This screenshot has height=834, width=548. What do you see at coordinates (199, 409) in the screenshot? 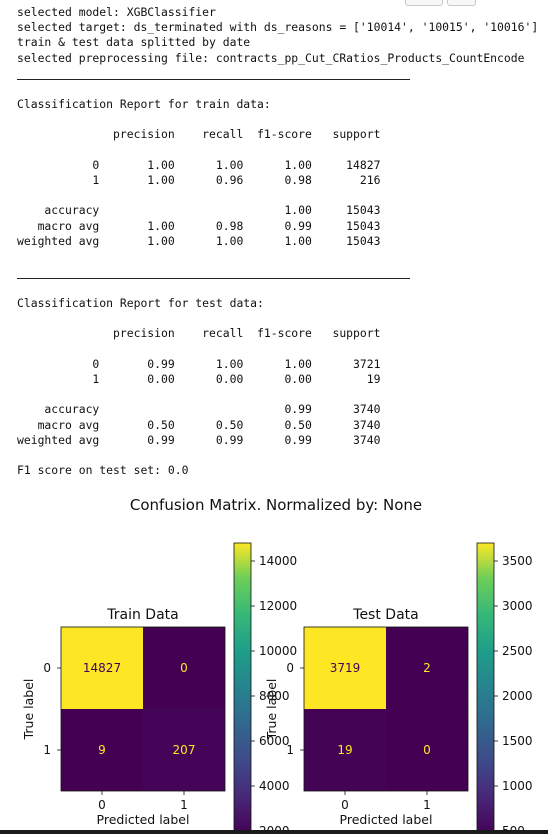
I see `test-report-accuracy: accuracy 0.99 3740` at bounding box center [199, 409].